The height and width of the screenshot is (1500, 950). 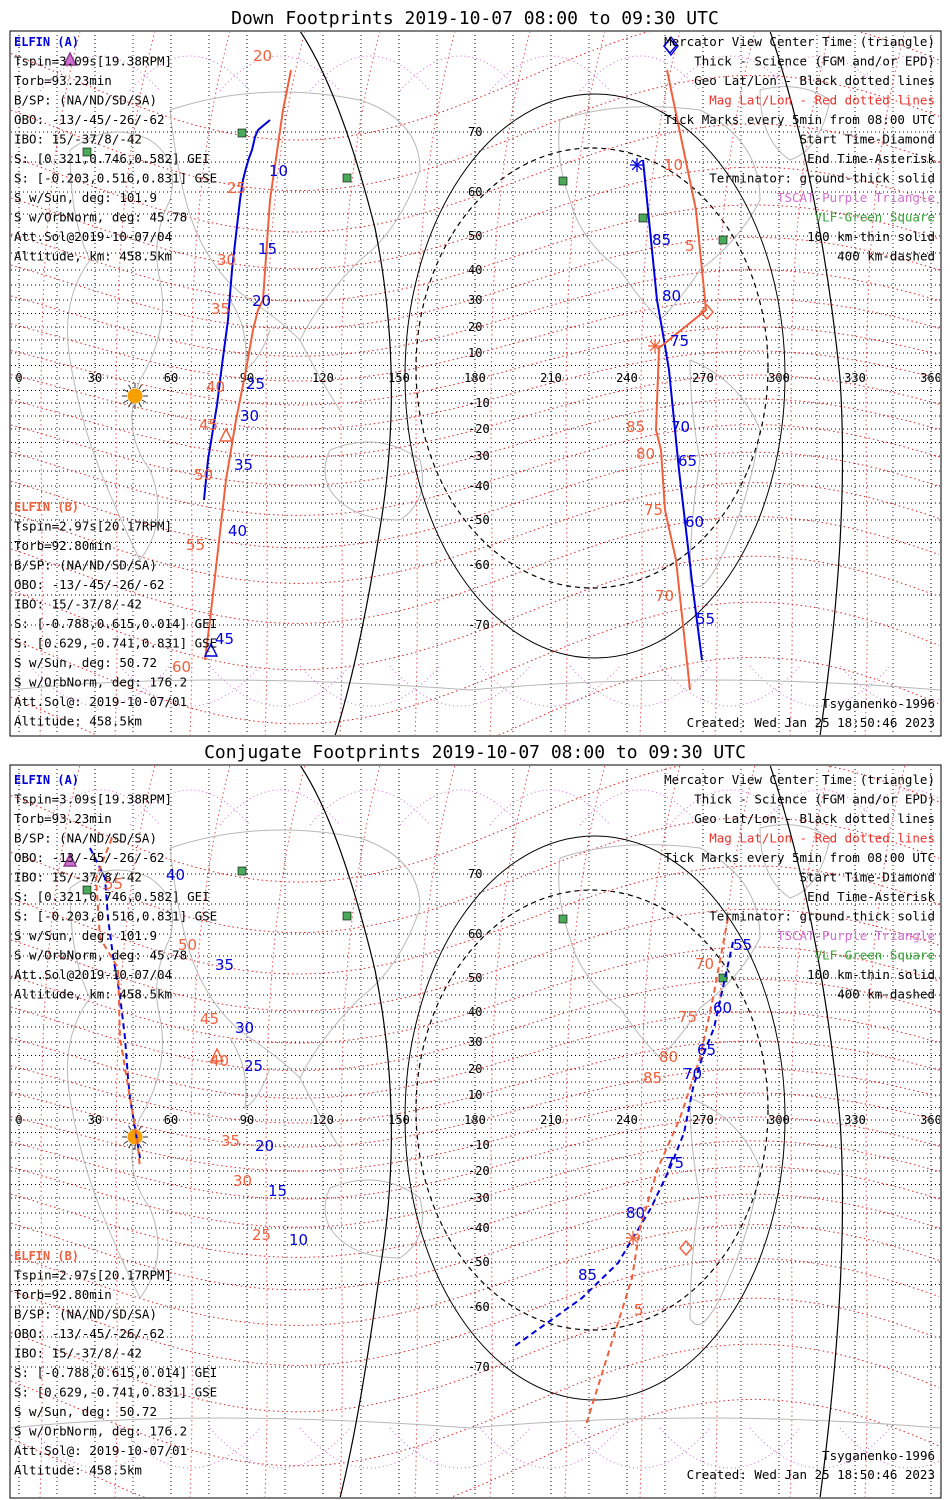 I want to click on longitude-label: 210, so click(x=551, y=1120).